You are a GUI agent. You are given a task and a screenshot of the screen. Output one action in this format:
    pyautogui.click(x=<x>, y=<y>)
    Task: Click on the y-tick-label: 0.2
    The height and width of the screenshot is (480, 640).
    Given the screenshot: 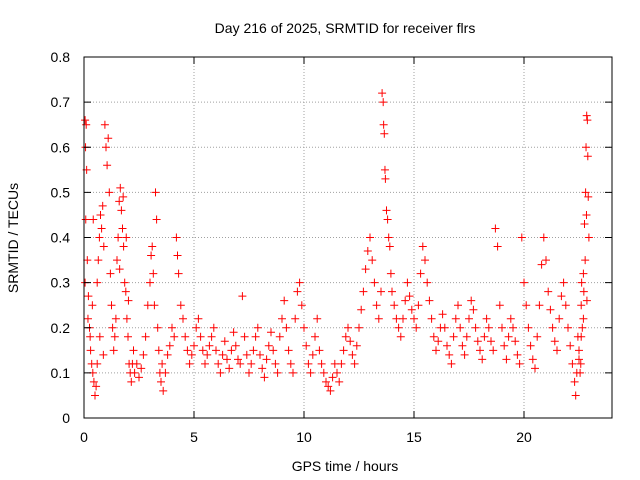 What is the action you would take?
    pyautogui.click(x=61, y=328)
    